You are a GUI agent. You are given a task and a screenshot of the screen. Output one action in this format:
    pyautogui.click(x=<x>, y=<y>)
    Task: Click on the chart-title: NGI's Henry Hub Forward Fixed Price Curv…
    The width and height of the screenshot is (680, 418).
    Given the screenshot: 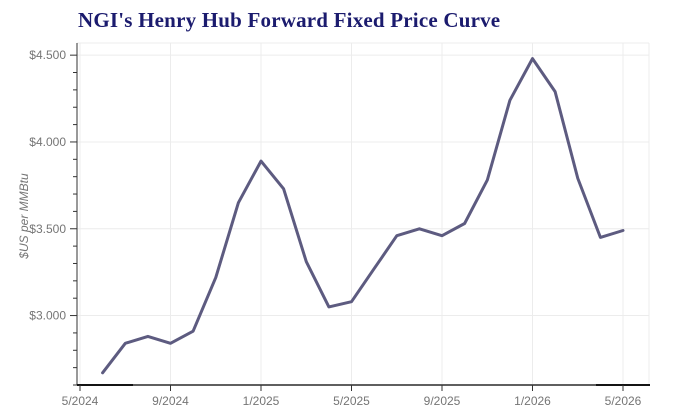 What is the action you would take?
    pyautogui.click(x=289, y=20)
    